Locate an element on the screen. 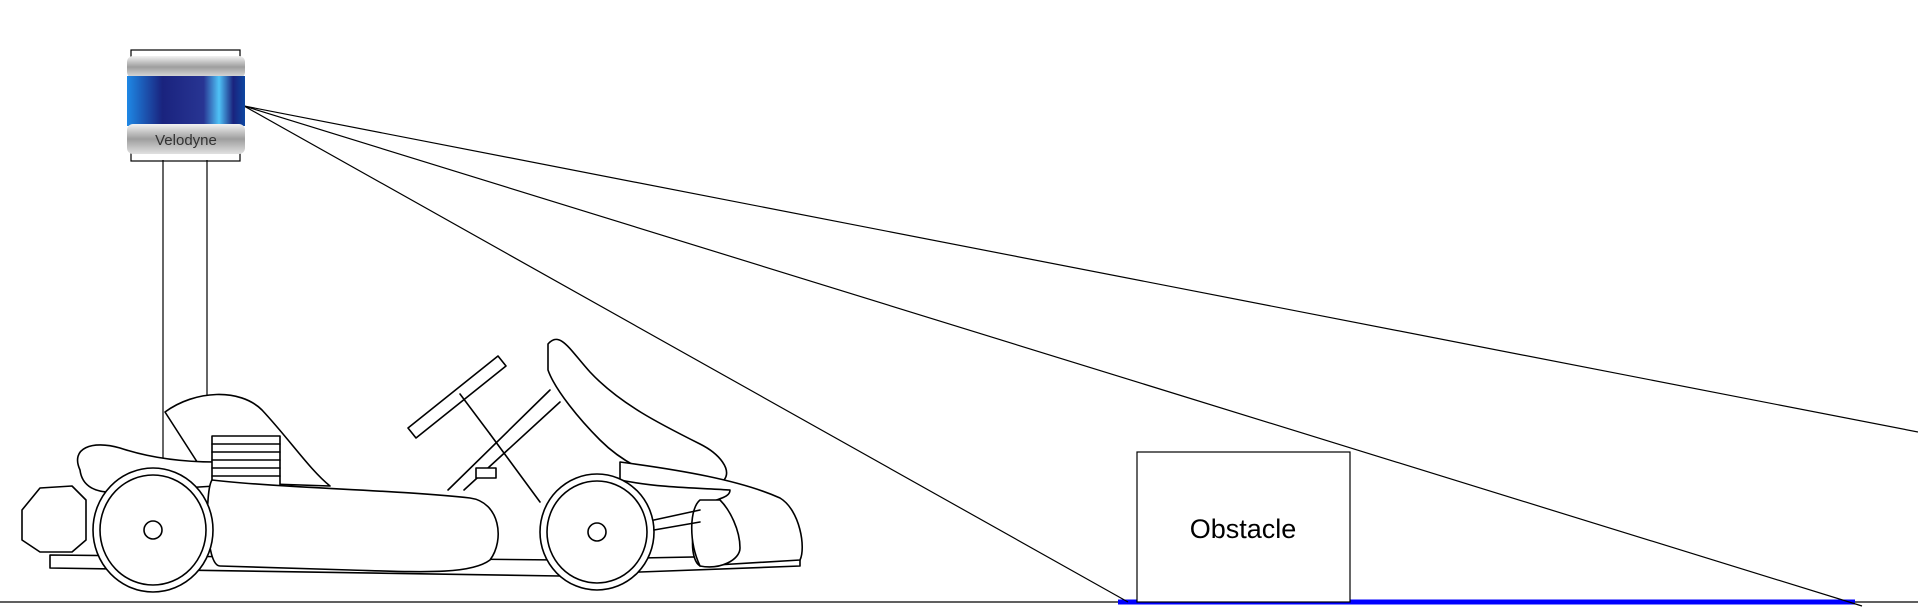 The width and height of the screenshot is (1918, 616). kart-fuel-tank is located at coordinates (486, 473).